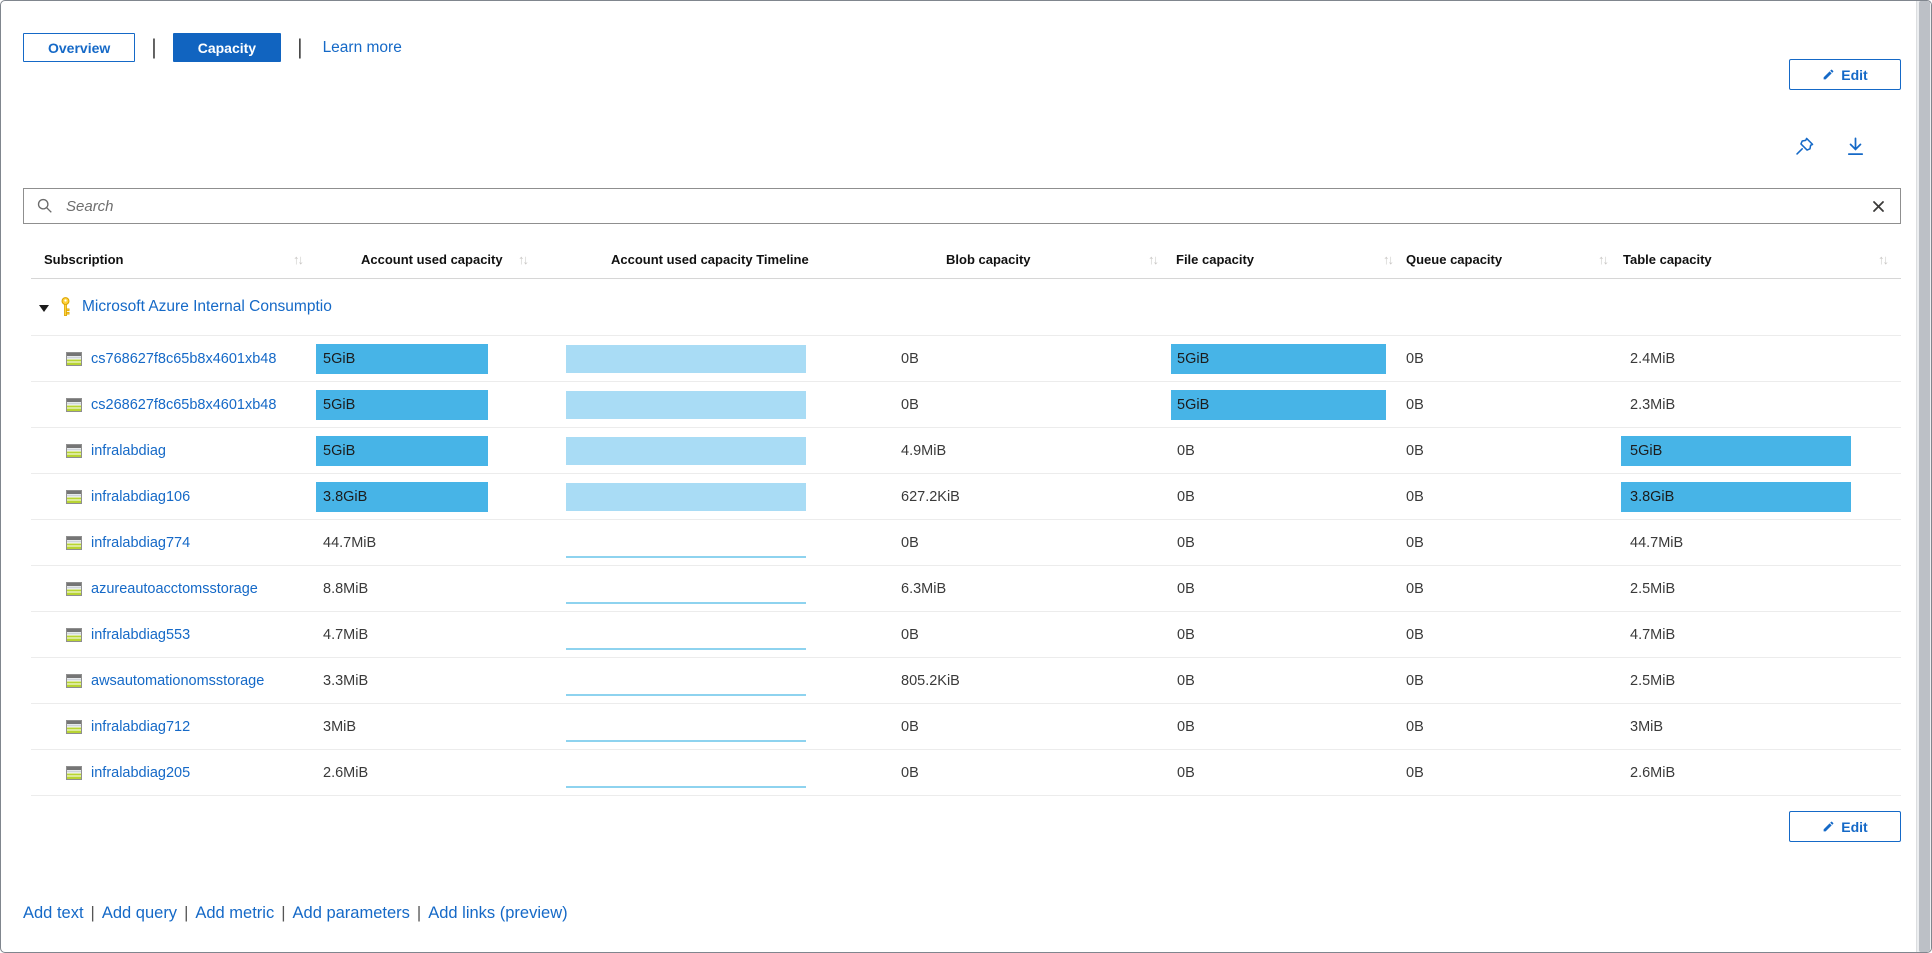 This screenshot has height=953, width=1932. I want to click on group-row-label: Microsoft Azure Internal Consumptio, so click(207, 306).